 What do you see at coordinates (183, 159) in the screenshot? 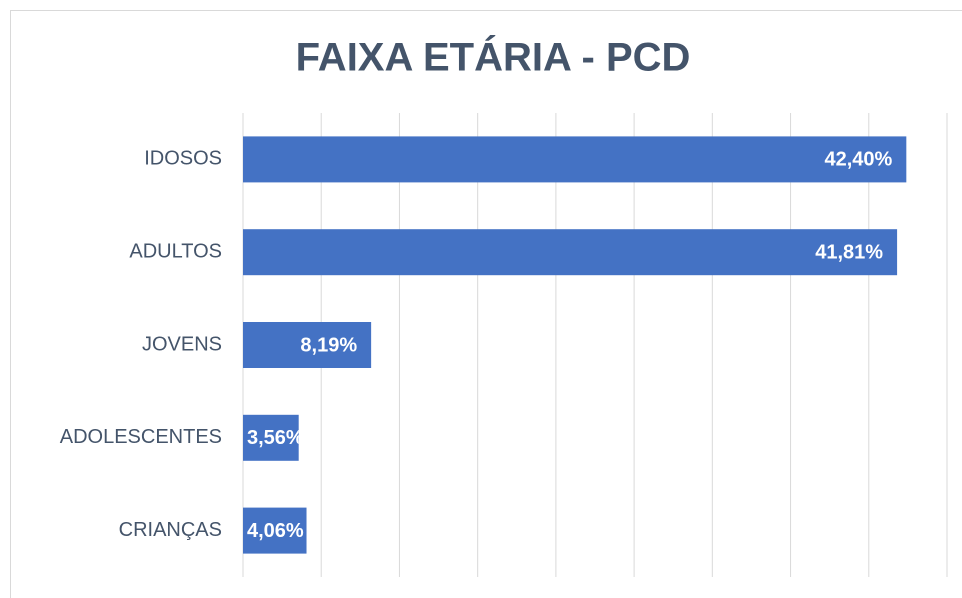
I see `y-tick-label: IDOSOS` at bounding box center [183, 159].